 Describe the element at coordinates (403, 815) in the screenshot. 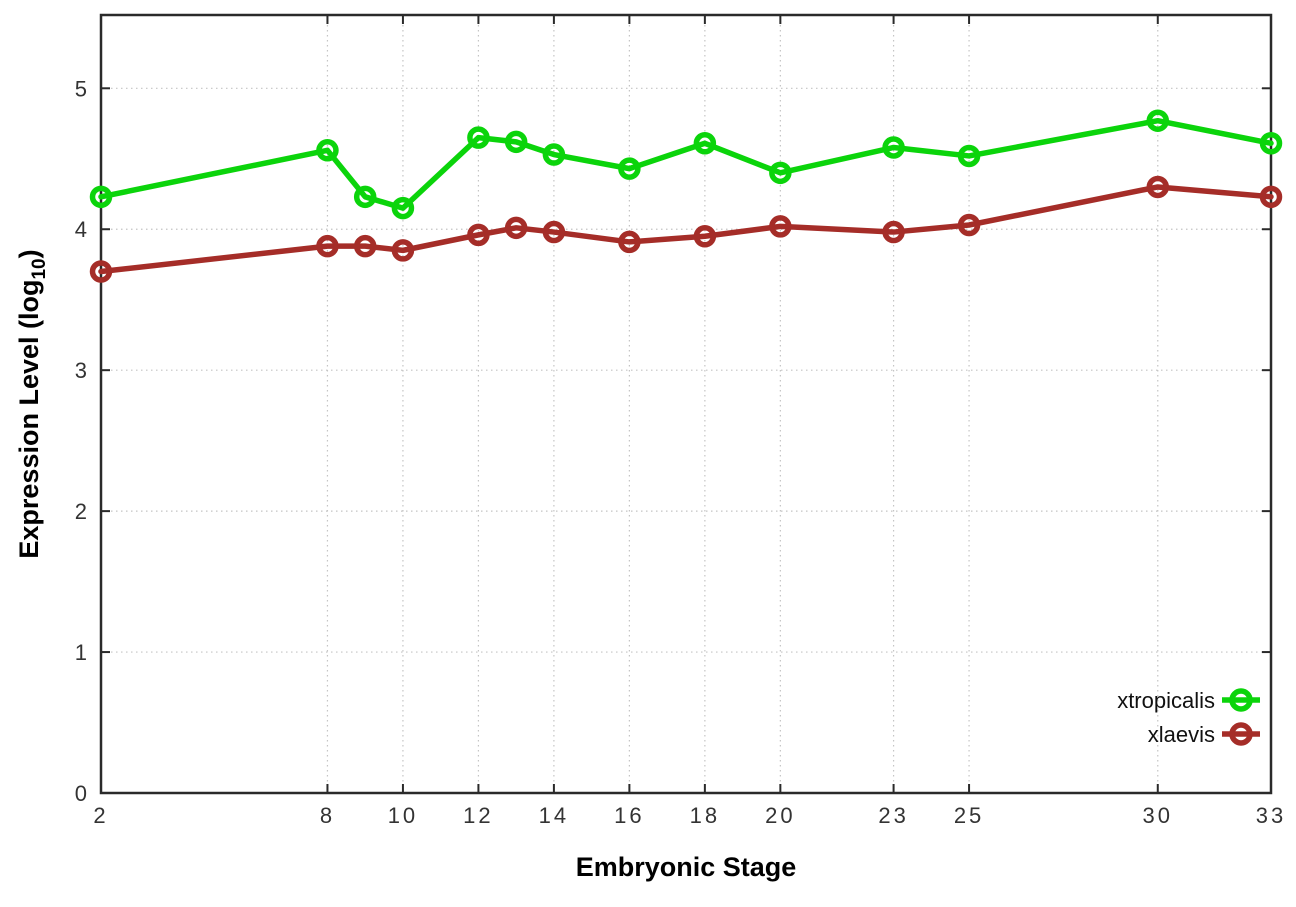

I see `x-tick-label: 10` at that location.